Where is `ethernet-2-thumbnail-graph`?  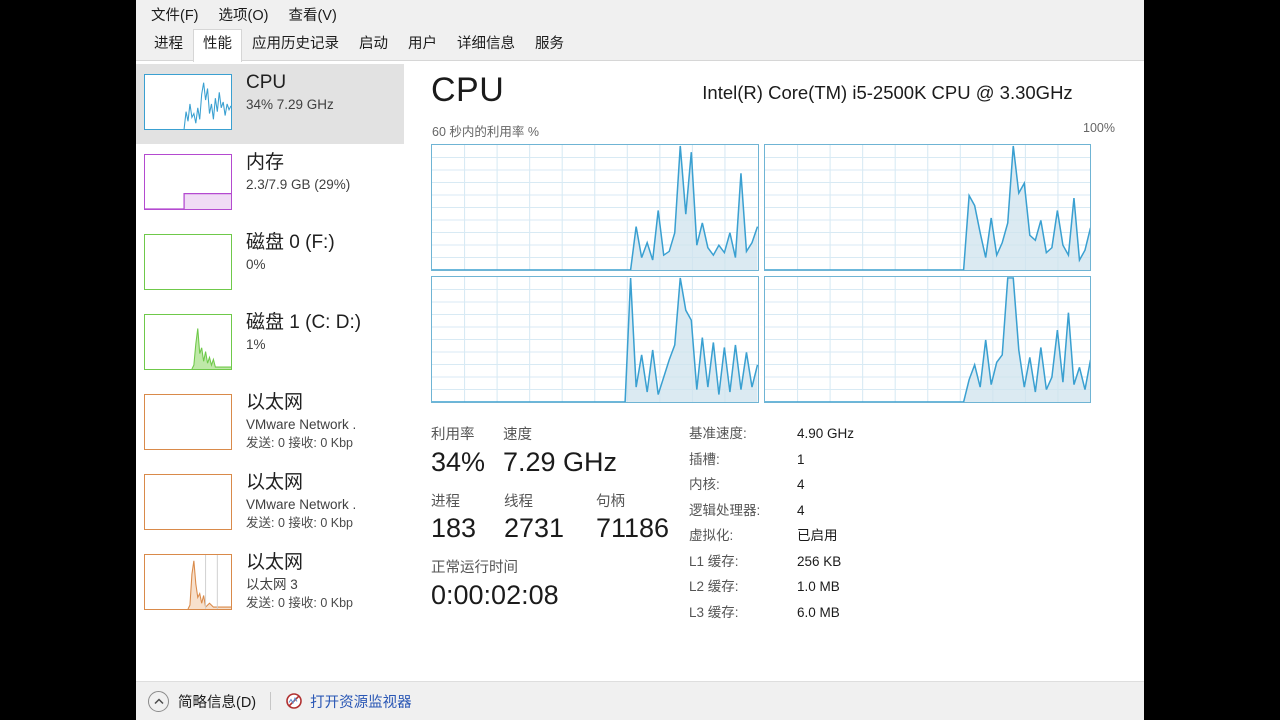
ethernet-2-thumbnail-graph is located at coordinates (188, 502).